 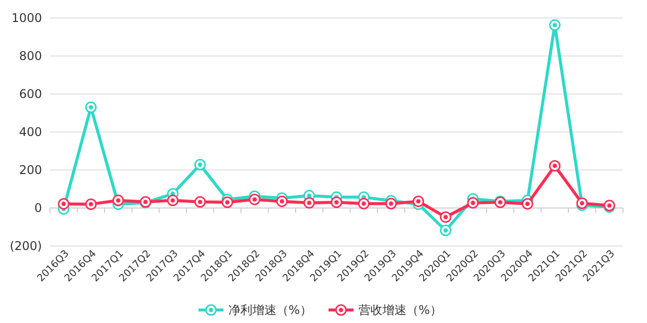 I want to click on y-tick-label: 200, so click(x=30, y=170).